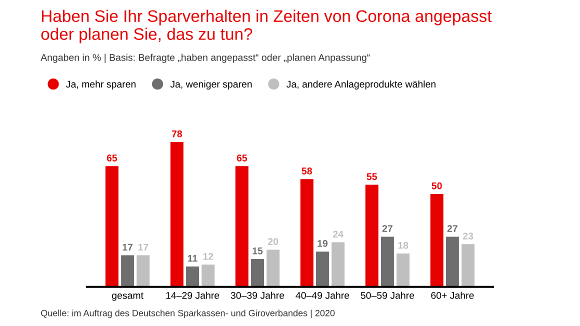  Describe the element at coordinates (323, 243) in the screenshot. I see `data-label: 19` at that location.